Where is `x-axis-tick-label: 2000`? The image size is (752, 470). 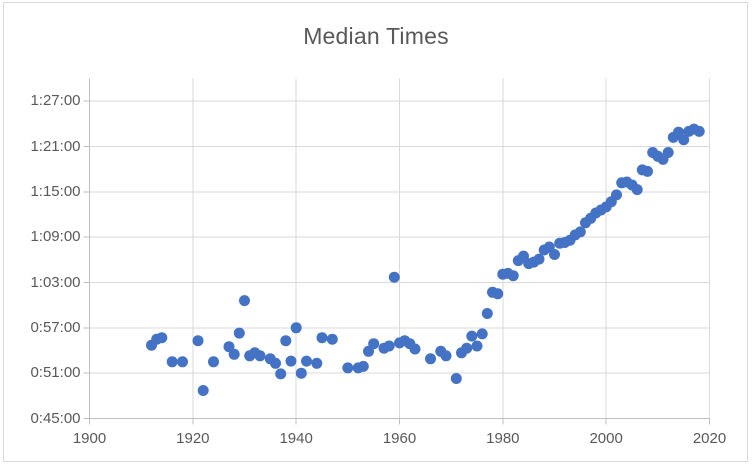 x-axis-tick-label: 2000 is located at coordinates (606, 438).